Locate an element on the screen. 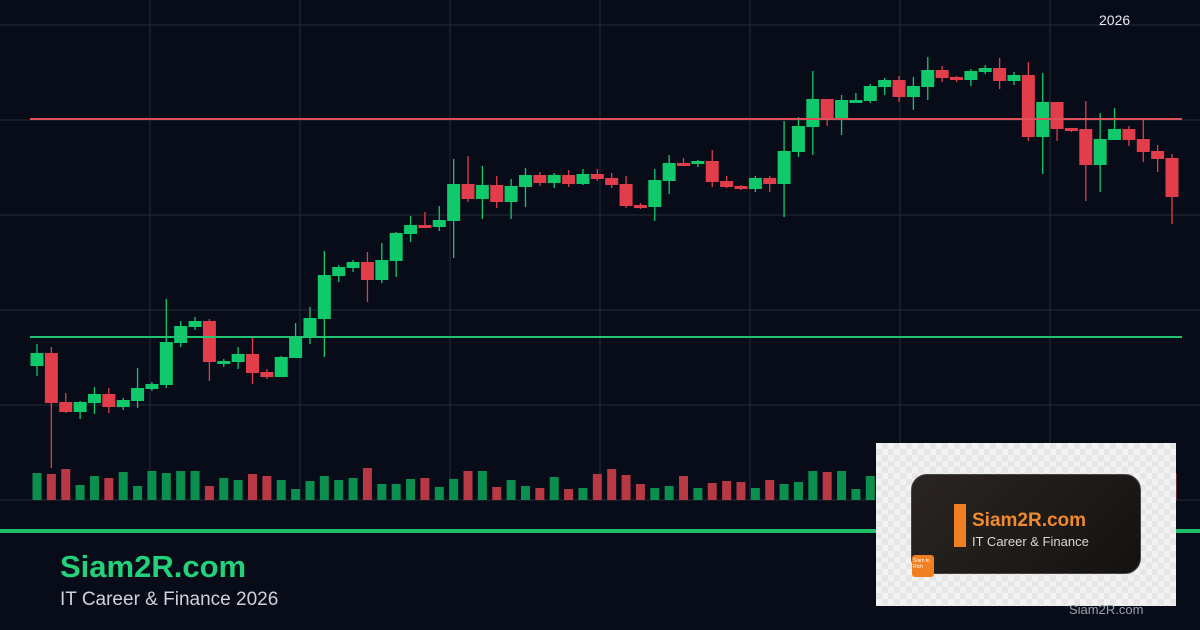  brand-title: Siam2R.com is located at coordinates (153, 566).